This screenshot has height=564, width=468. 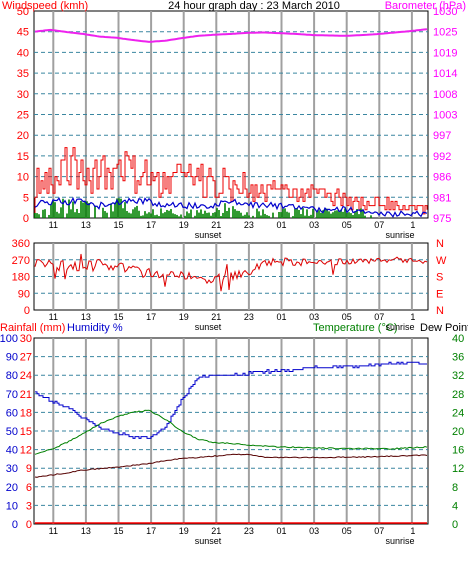 What do you see at coordinates (455, 525) in the screenshot?
I see `temperature-tick: 0` at bounding box center [455, 525].